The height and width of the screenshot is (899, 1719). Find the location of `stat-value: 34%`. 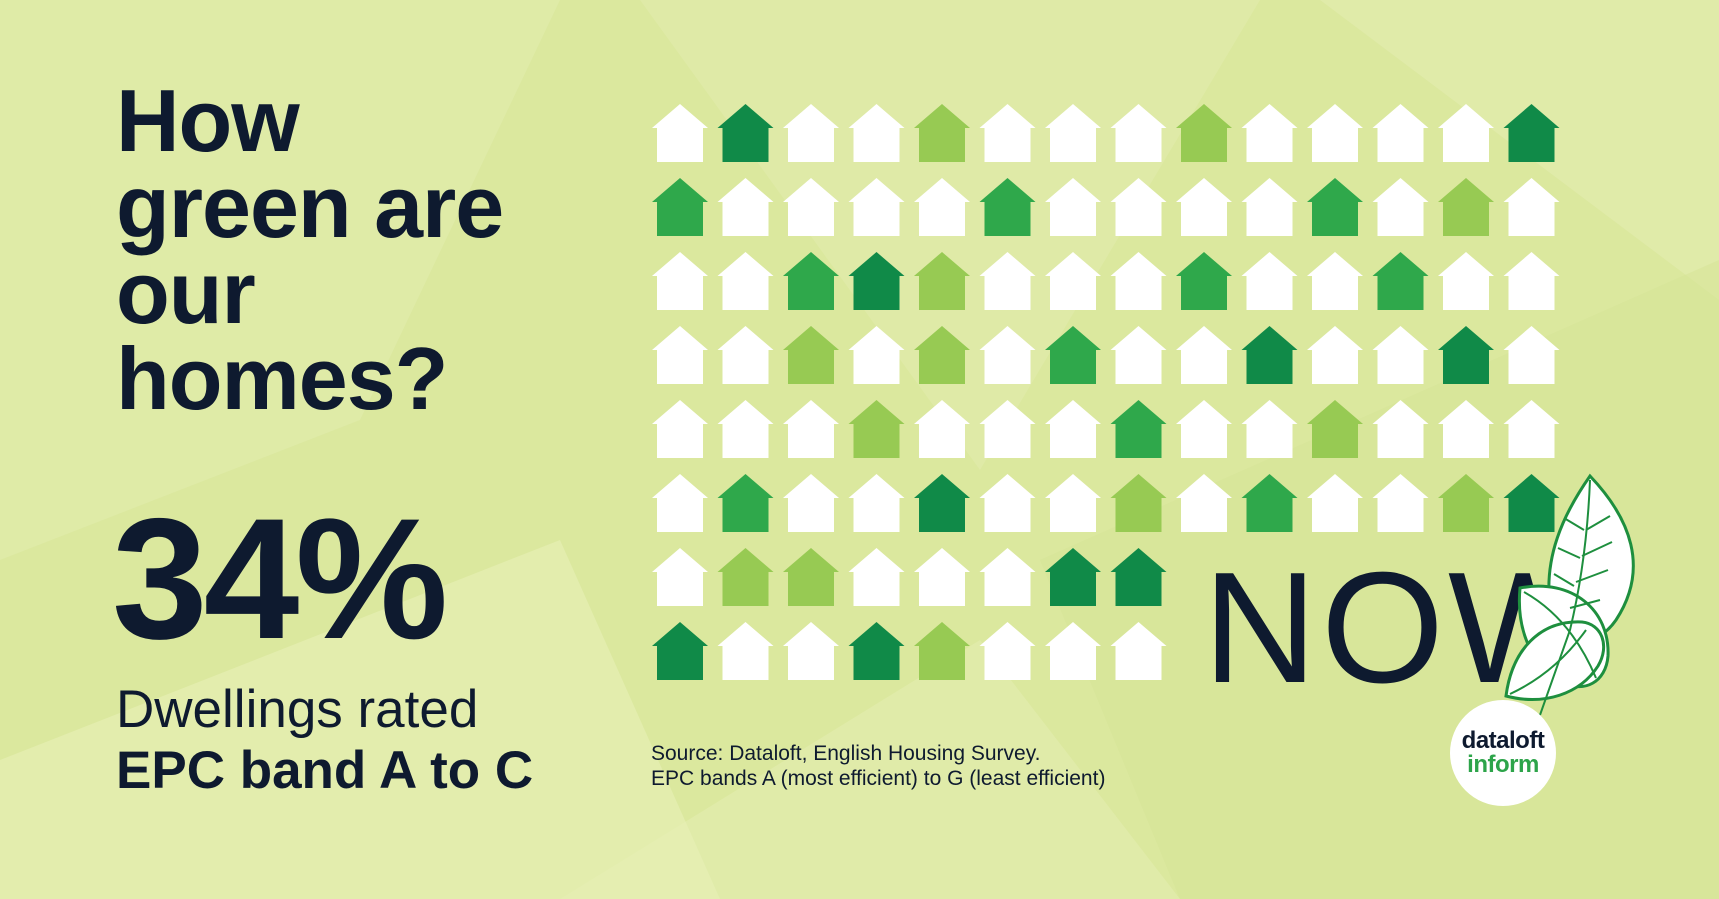

stat-value: 34% is located at coordinates (280, 579).